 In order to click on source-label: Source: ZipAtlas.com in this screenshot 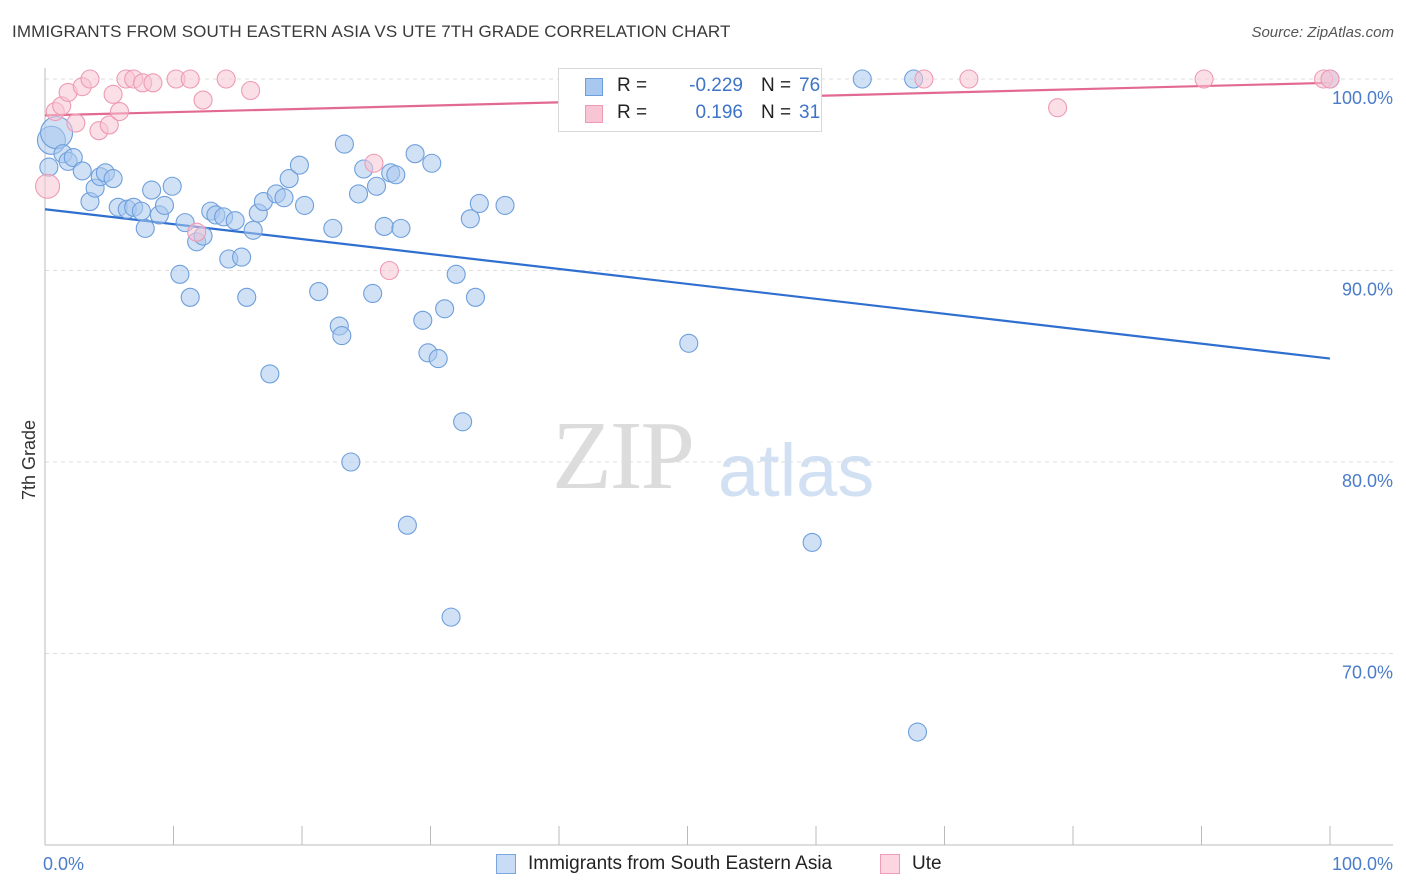, I will do `click(1322, 32)`.